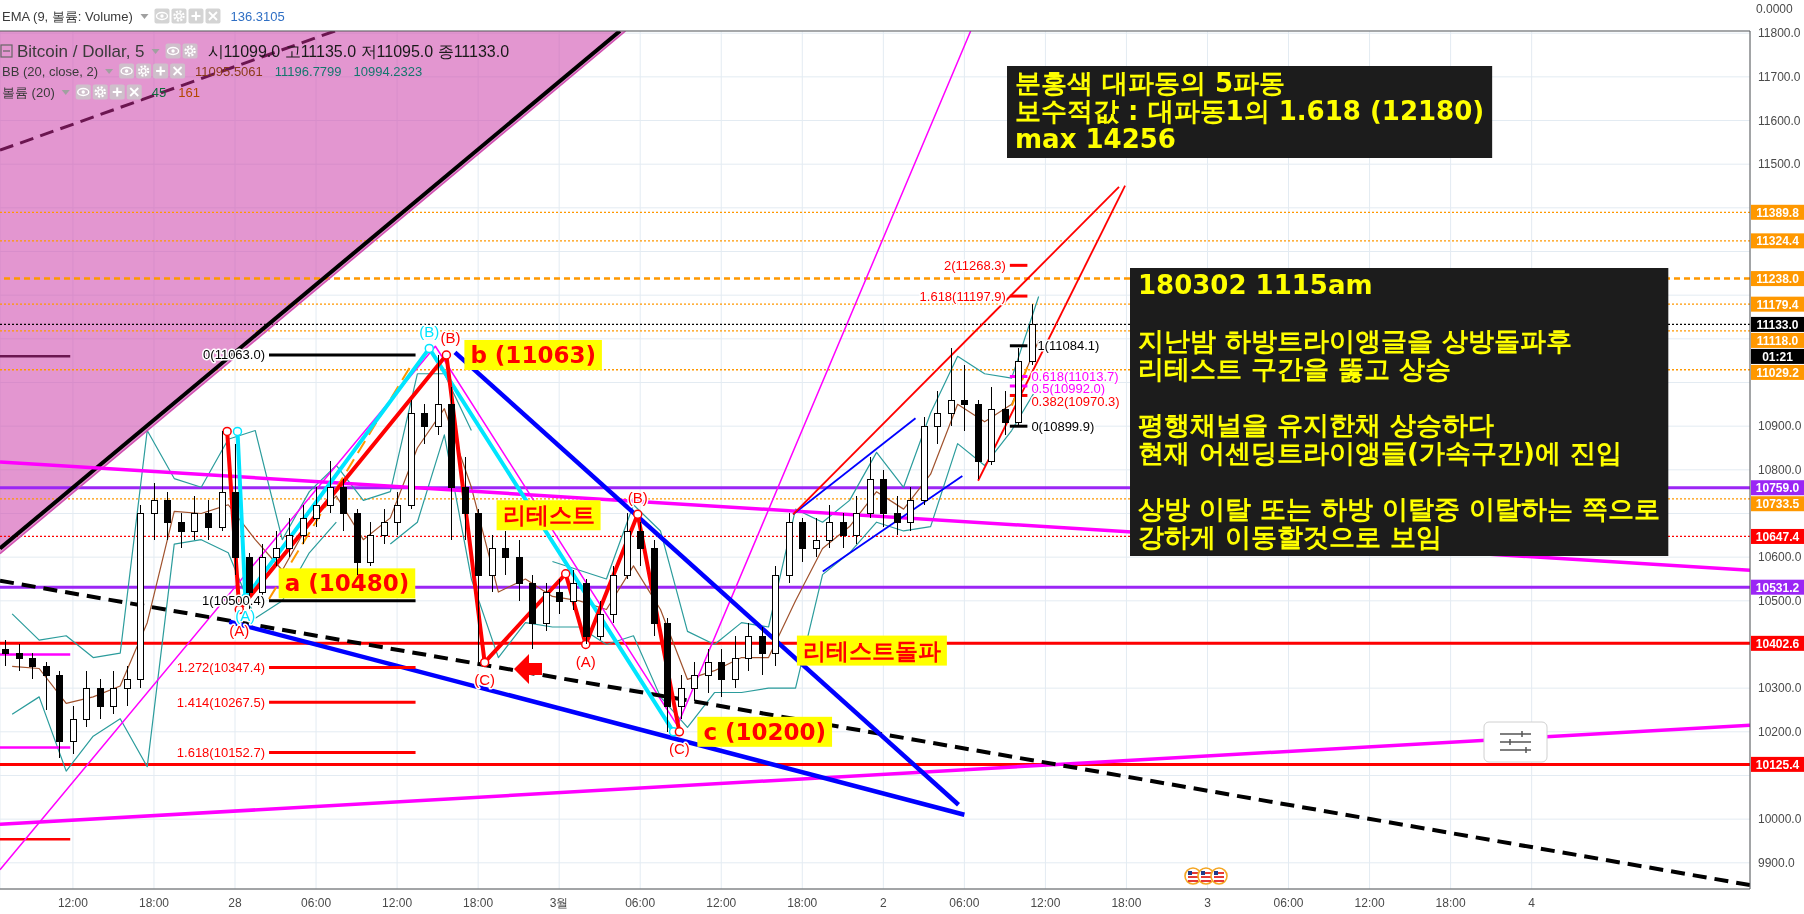 This screenshot has height=914, width=1804. What do you see at coordinates (1777, 587) in the screenshot?
I see `ref-line-label: 10531.2` at bounding box center [1777, 587].